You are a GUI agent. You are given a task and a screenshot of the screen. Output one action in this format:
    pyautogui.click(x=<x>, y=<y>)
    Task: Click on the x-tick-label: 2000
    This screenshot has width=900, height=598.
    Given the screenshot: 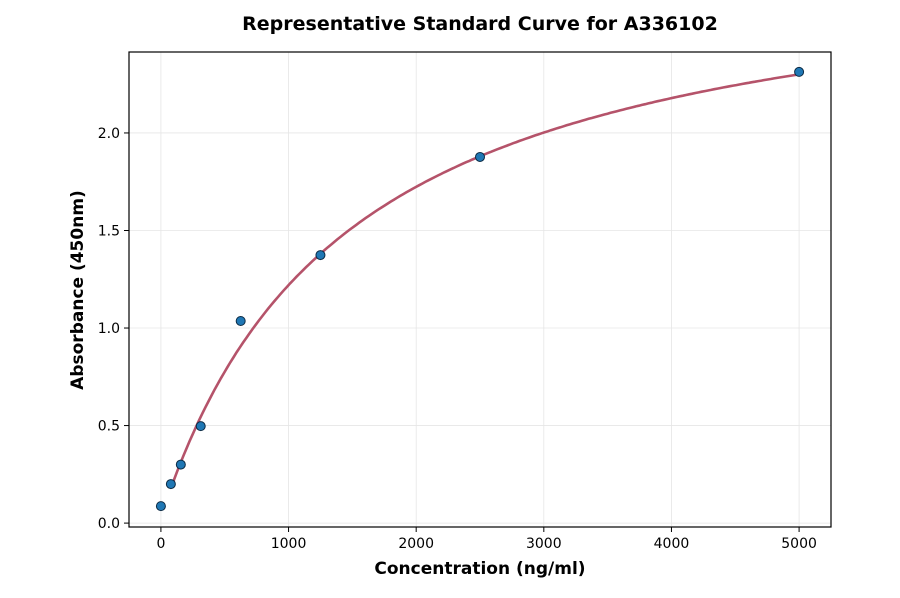 What is the action you would take?
    pyautogui.click(x=416, y=544)
    